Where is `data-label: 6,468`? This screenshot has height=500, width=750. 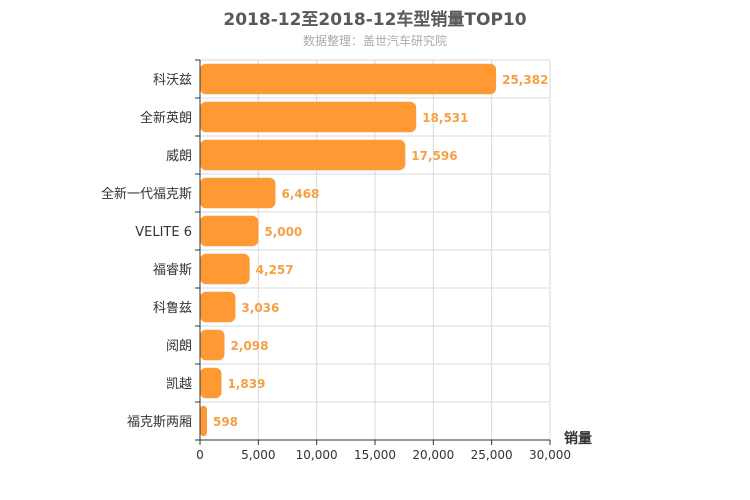
data-label: 6,468 is located at coordinates (300, 194).